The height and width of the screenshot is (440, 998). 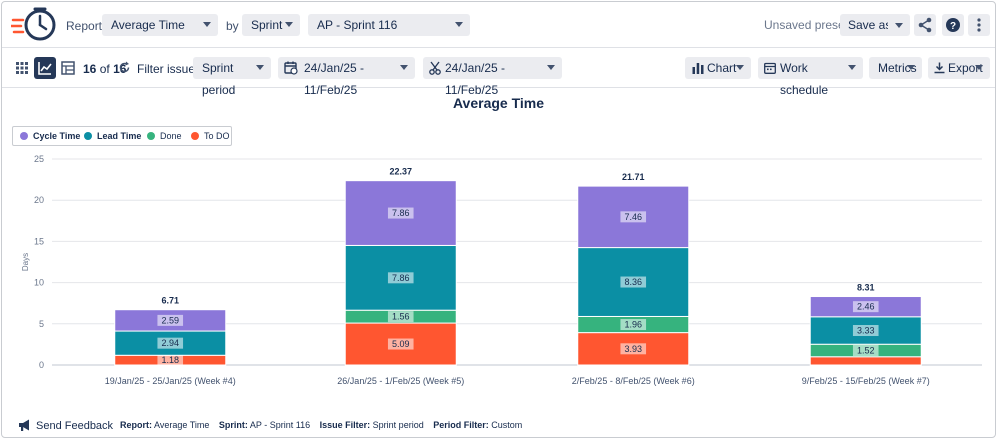 I want to click on legend-label: Lead Time, so click(x=119, y=136).